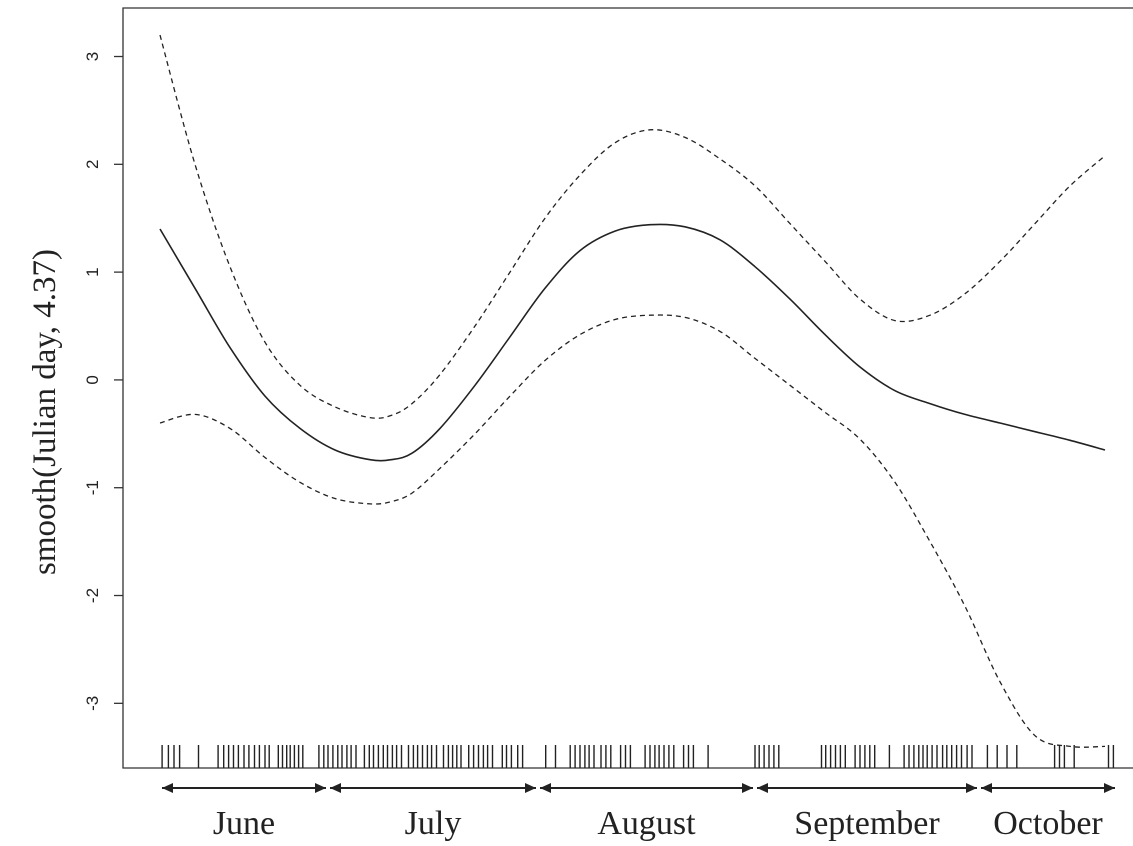  What do you see at coordinates (45, 412) in the screenshot?
I see `y-axis-title: smooth(Julian day, 4.37)` at bounding box center [45, 412].